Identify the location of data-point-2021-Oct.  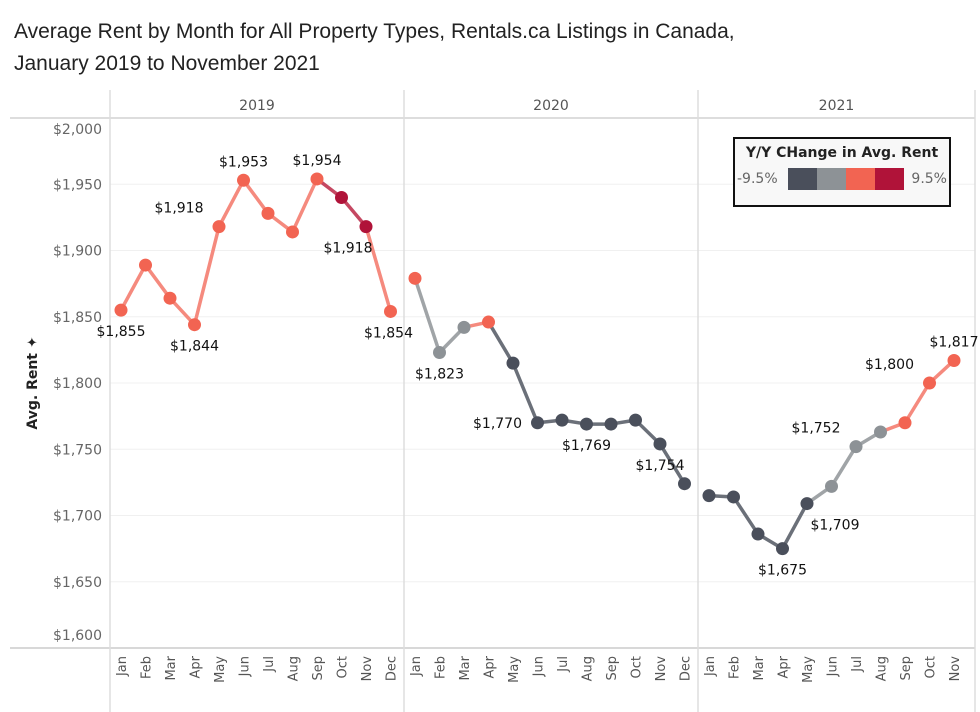
(929, 383).